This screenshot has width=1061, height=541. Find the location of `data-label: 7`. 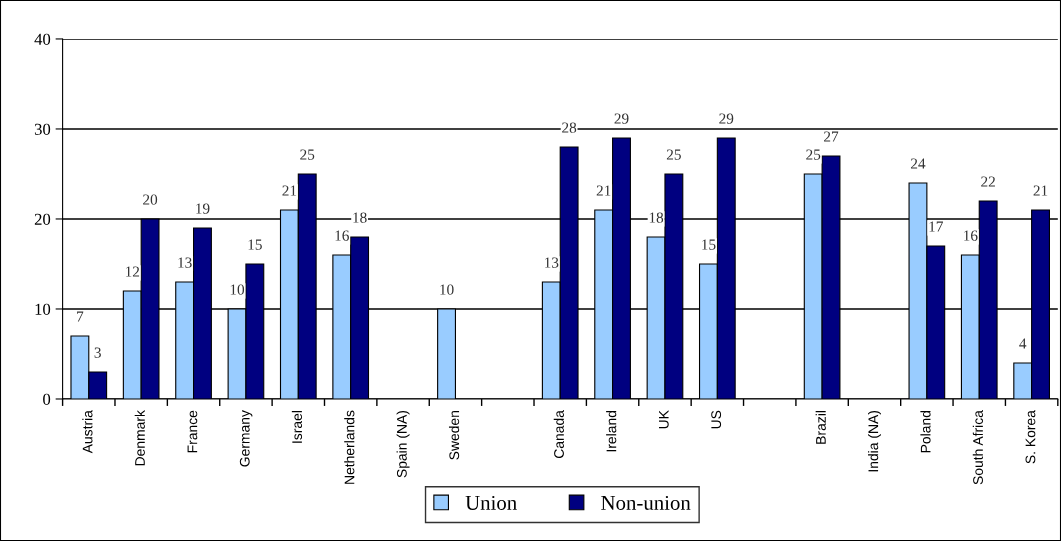

data-label: 7 is located at coordinates (80, 316).